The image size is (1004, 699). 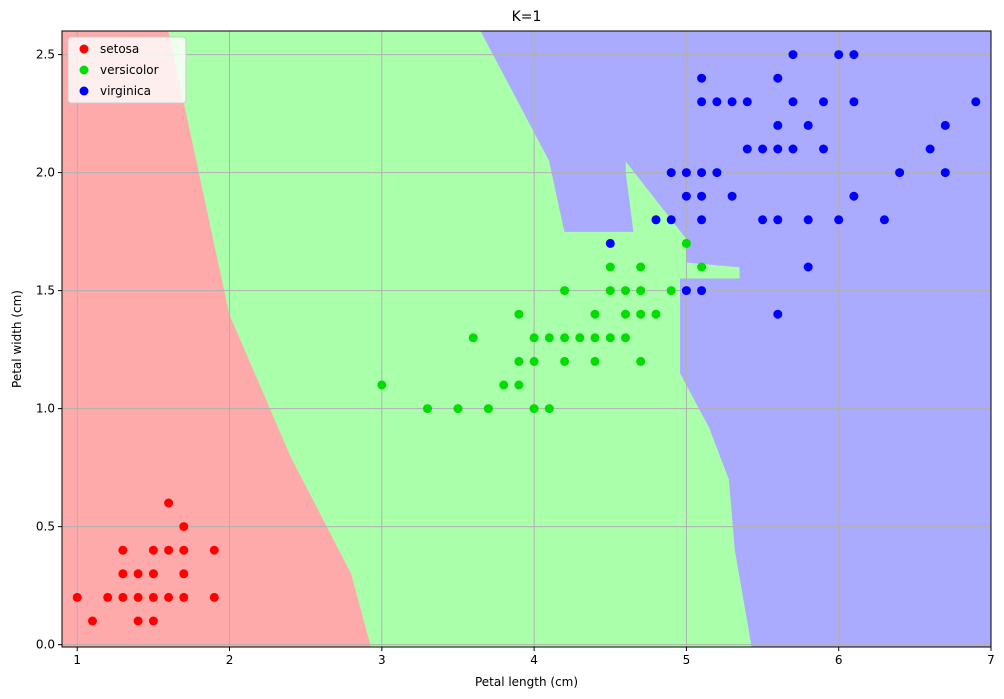 What do you see at coordinates (84, 70) in the screenshot?
I see `legend-marker-versicolor` at bounding box center [84, 70].